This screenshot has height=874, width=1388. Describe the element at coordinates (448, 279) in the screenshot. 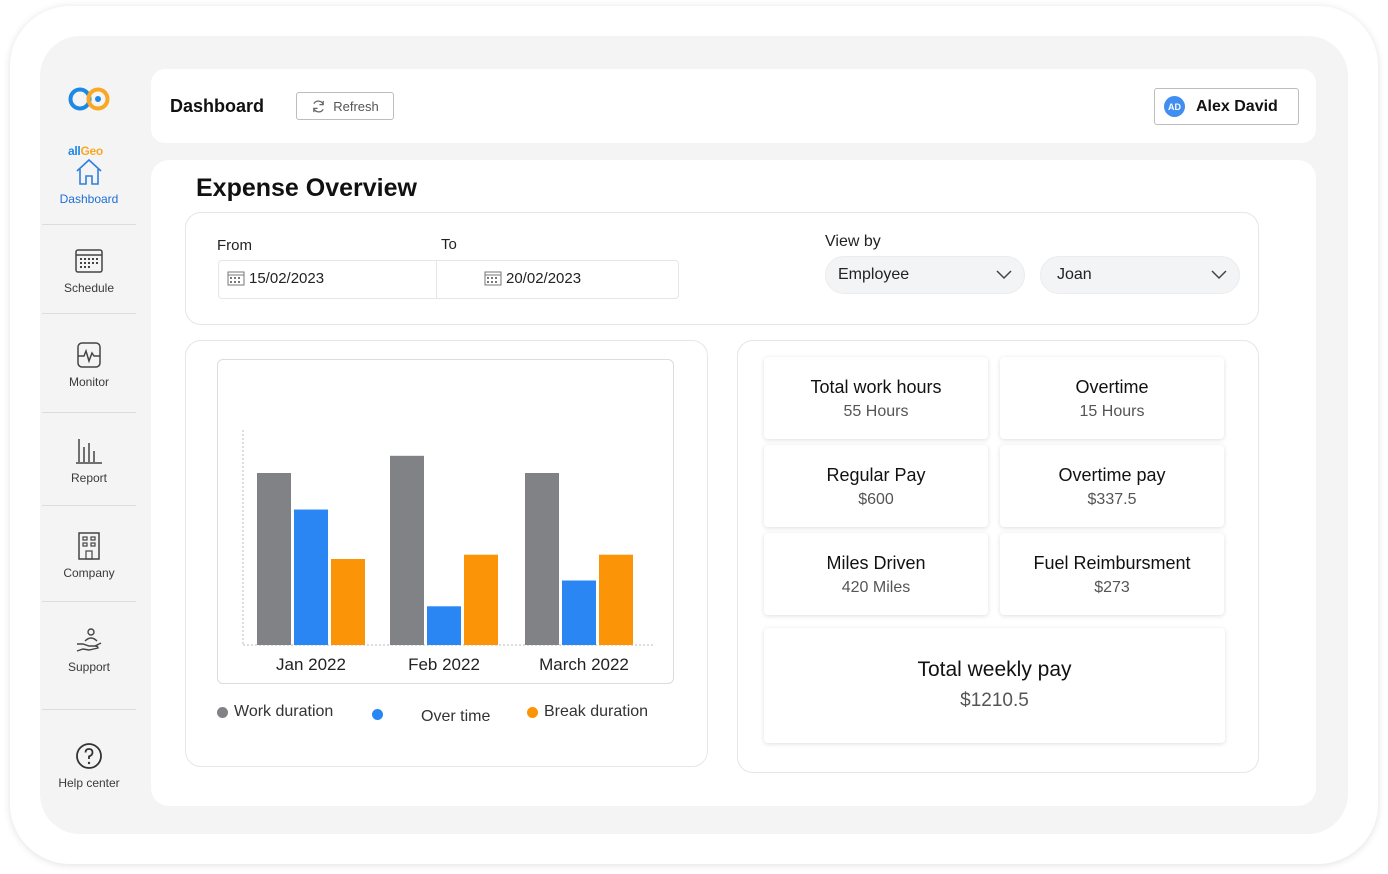

I see `date-range-input: 15/02/2023 20/02/2023` at that location.